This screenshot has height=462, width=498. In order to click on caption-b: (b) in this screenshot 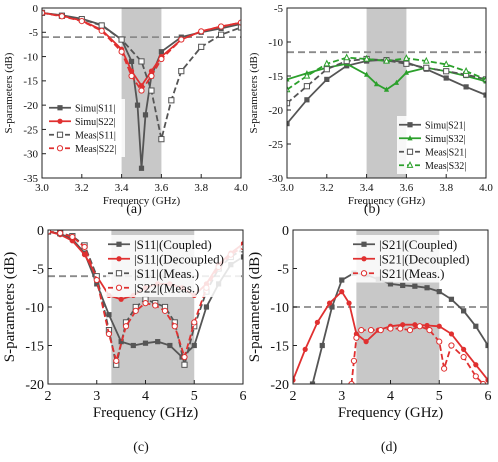, I will do `click(372, 209)`.